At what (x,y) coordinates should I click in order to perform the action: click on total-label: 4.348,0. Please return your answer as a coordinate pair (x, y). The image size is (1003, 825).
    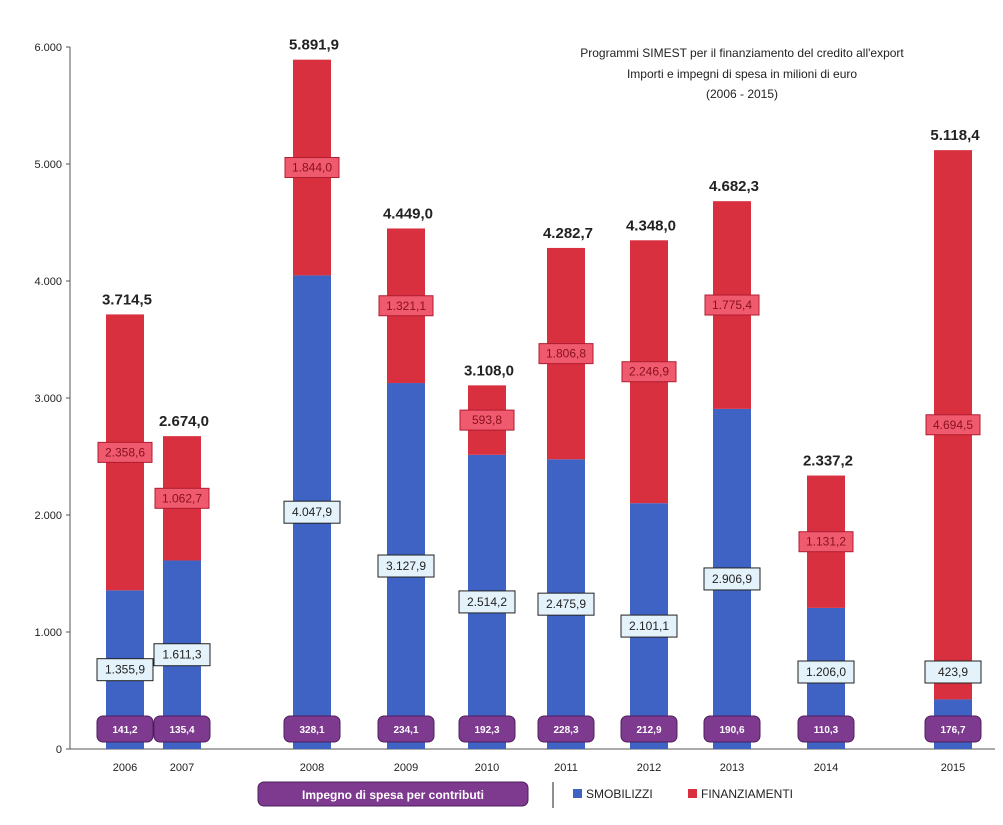
    Looking at the image, I should click on (651, 225).